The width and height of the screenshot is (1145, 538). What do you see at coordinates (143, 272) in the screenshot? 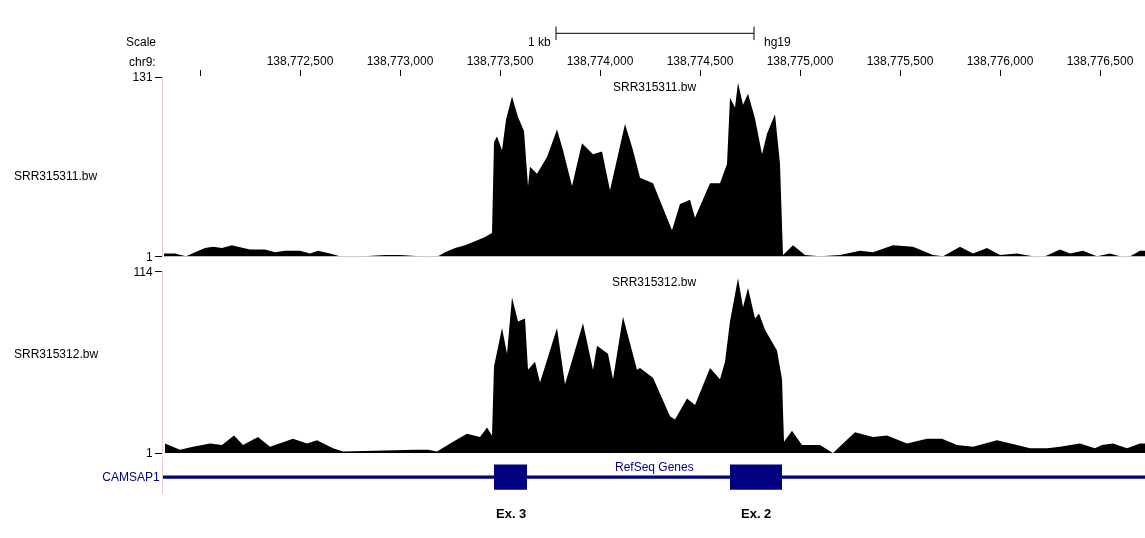
I see `y-tick-label: 114` at bounding box center [143, 272].